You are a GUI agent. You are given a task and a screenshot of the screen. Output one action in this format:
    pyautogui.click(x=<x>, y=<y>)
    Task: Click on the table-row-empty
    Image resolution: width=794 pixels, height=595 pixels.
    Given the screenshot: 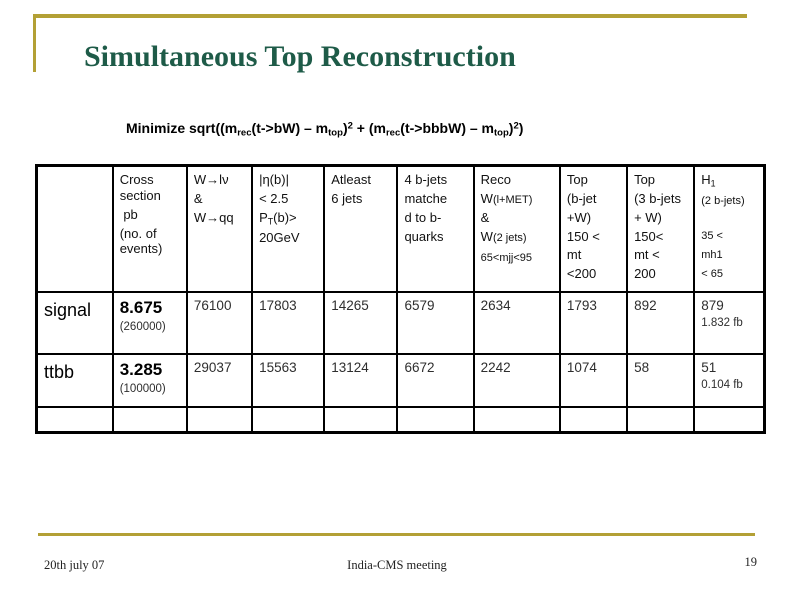 What is the action you would take?
    pyautogui.click(x=400, y=419)
    